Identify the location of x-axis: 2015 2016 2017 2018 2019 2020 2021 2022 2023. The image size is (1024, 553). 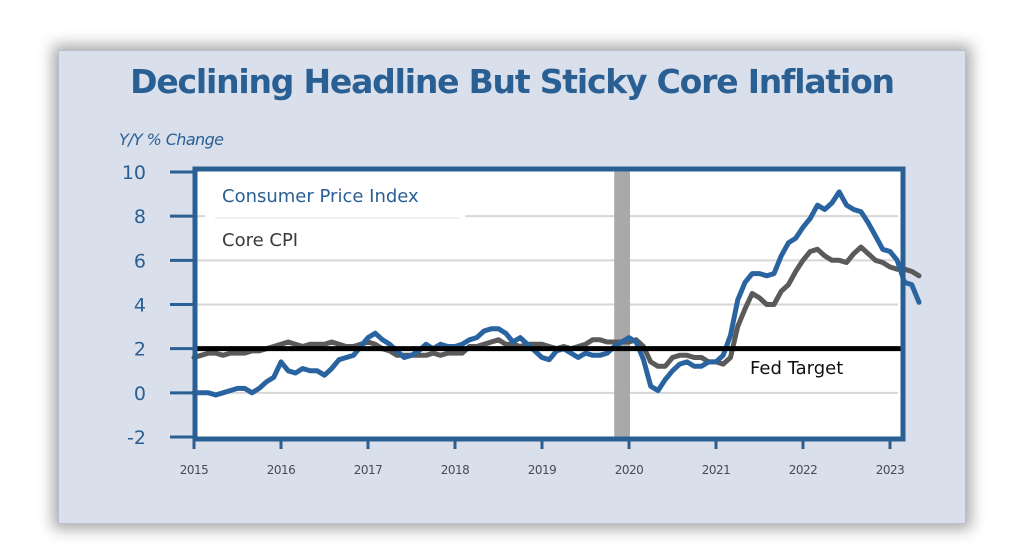
(542, 457).